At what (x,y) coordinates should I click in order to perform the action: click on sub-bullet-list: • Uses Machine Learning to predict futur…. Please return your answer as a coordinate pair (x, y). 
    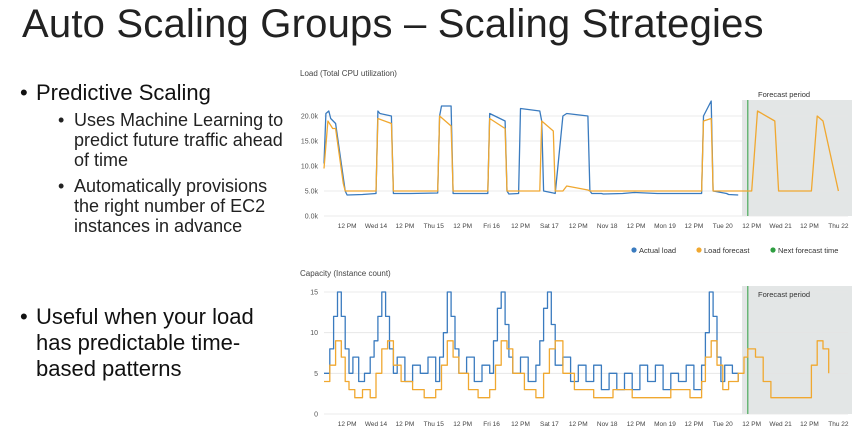
    Looking at the image, I should click on (174, 173).